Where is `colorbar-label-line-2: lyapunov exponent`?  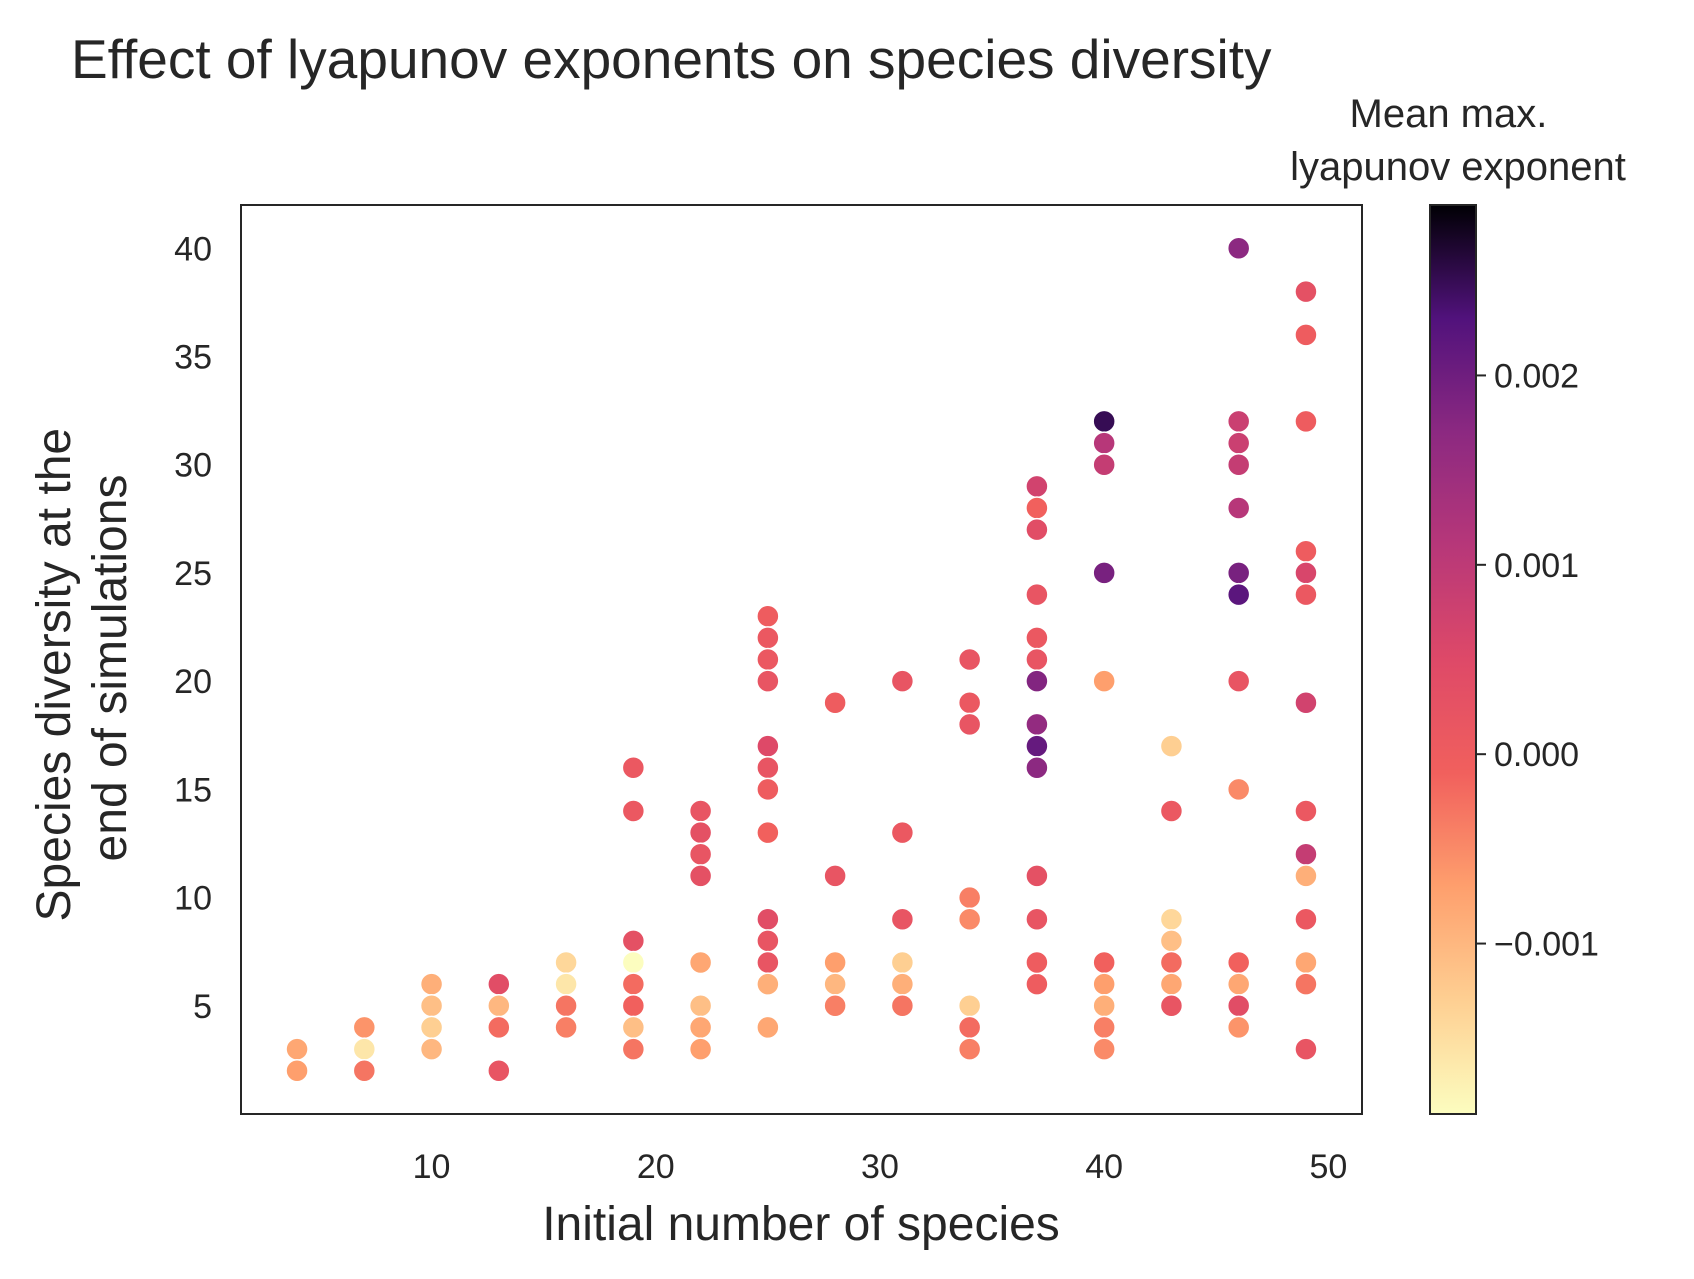
colorbar-label-line-2: lyapunov exponent is located at coordinates (1458, 167).